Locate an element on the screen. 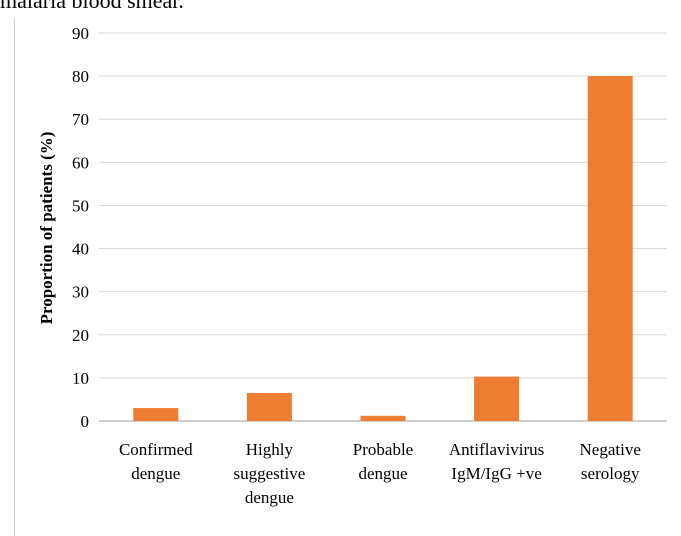 This screenshot has height=536, width=681. y-tick-label: 90 is located at coordinates (80, 33).